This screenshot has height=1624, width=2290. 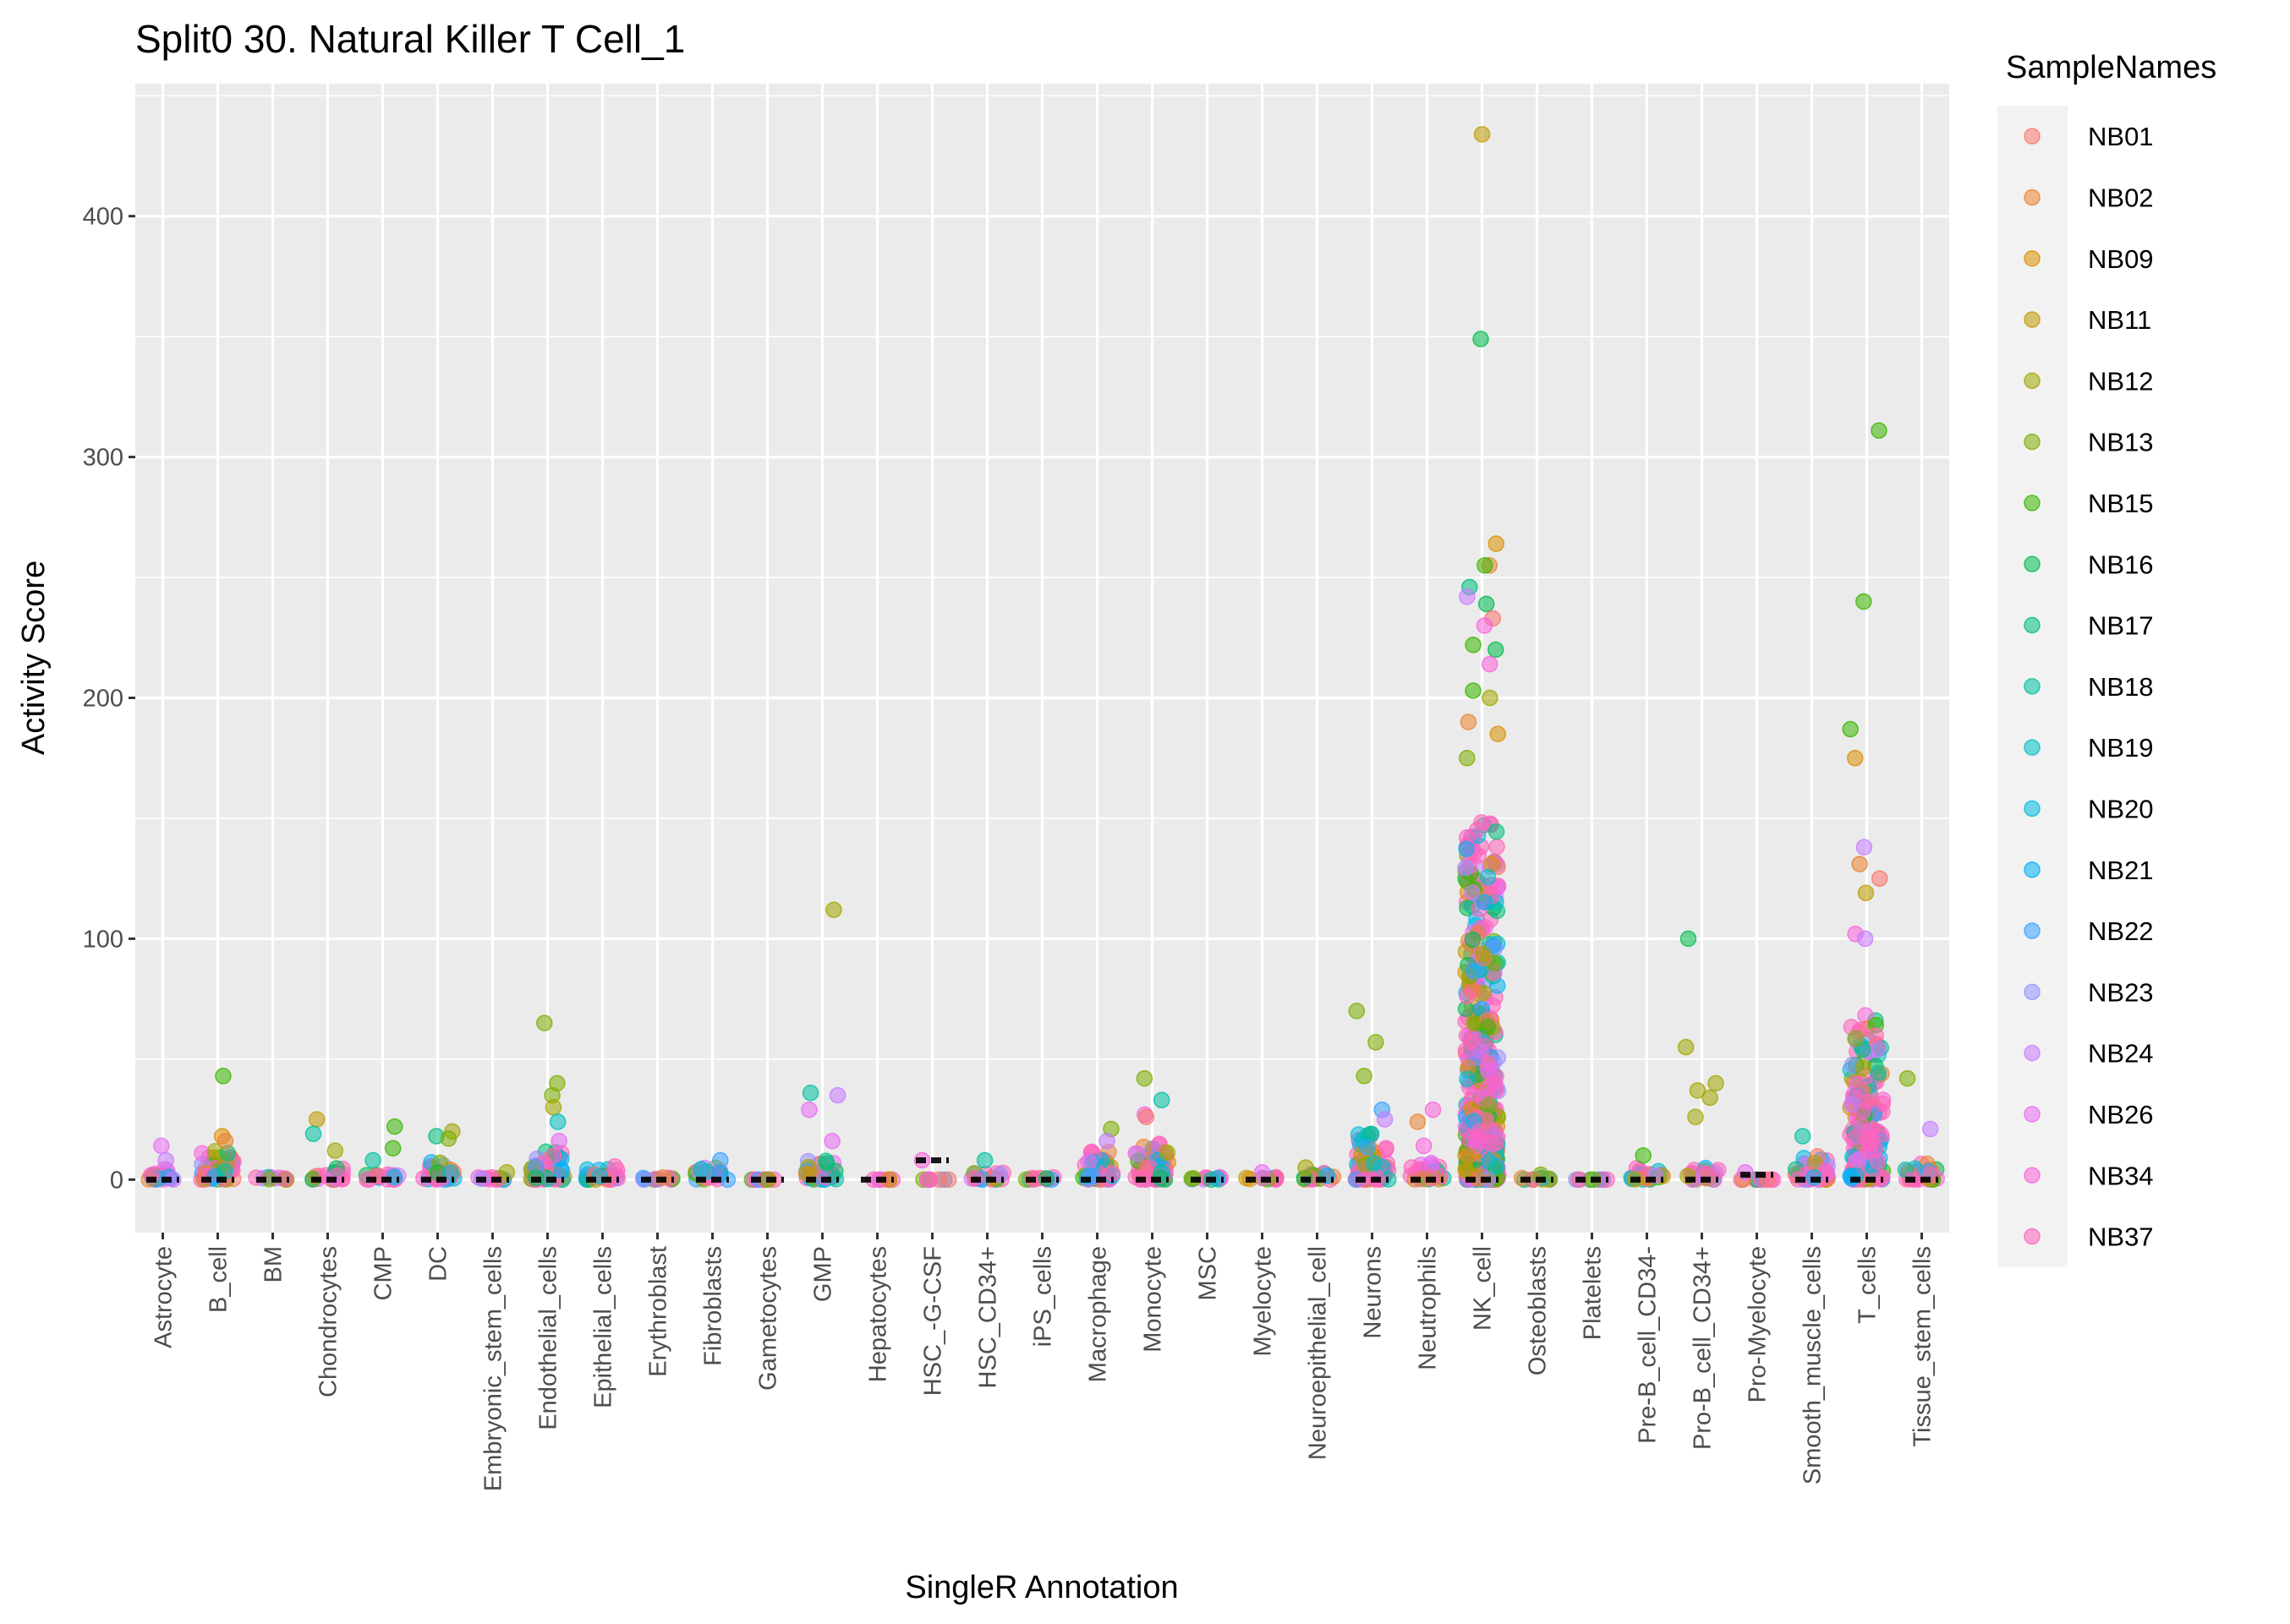 I want to click on legend-label: NB13, so click(x=2121, y=442).